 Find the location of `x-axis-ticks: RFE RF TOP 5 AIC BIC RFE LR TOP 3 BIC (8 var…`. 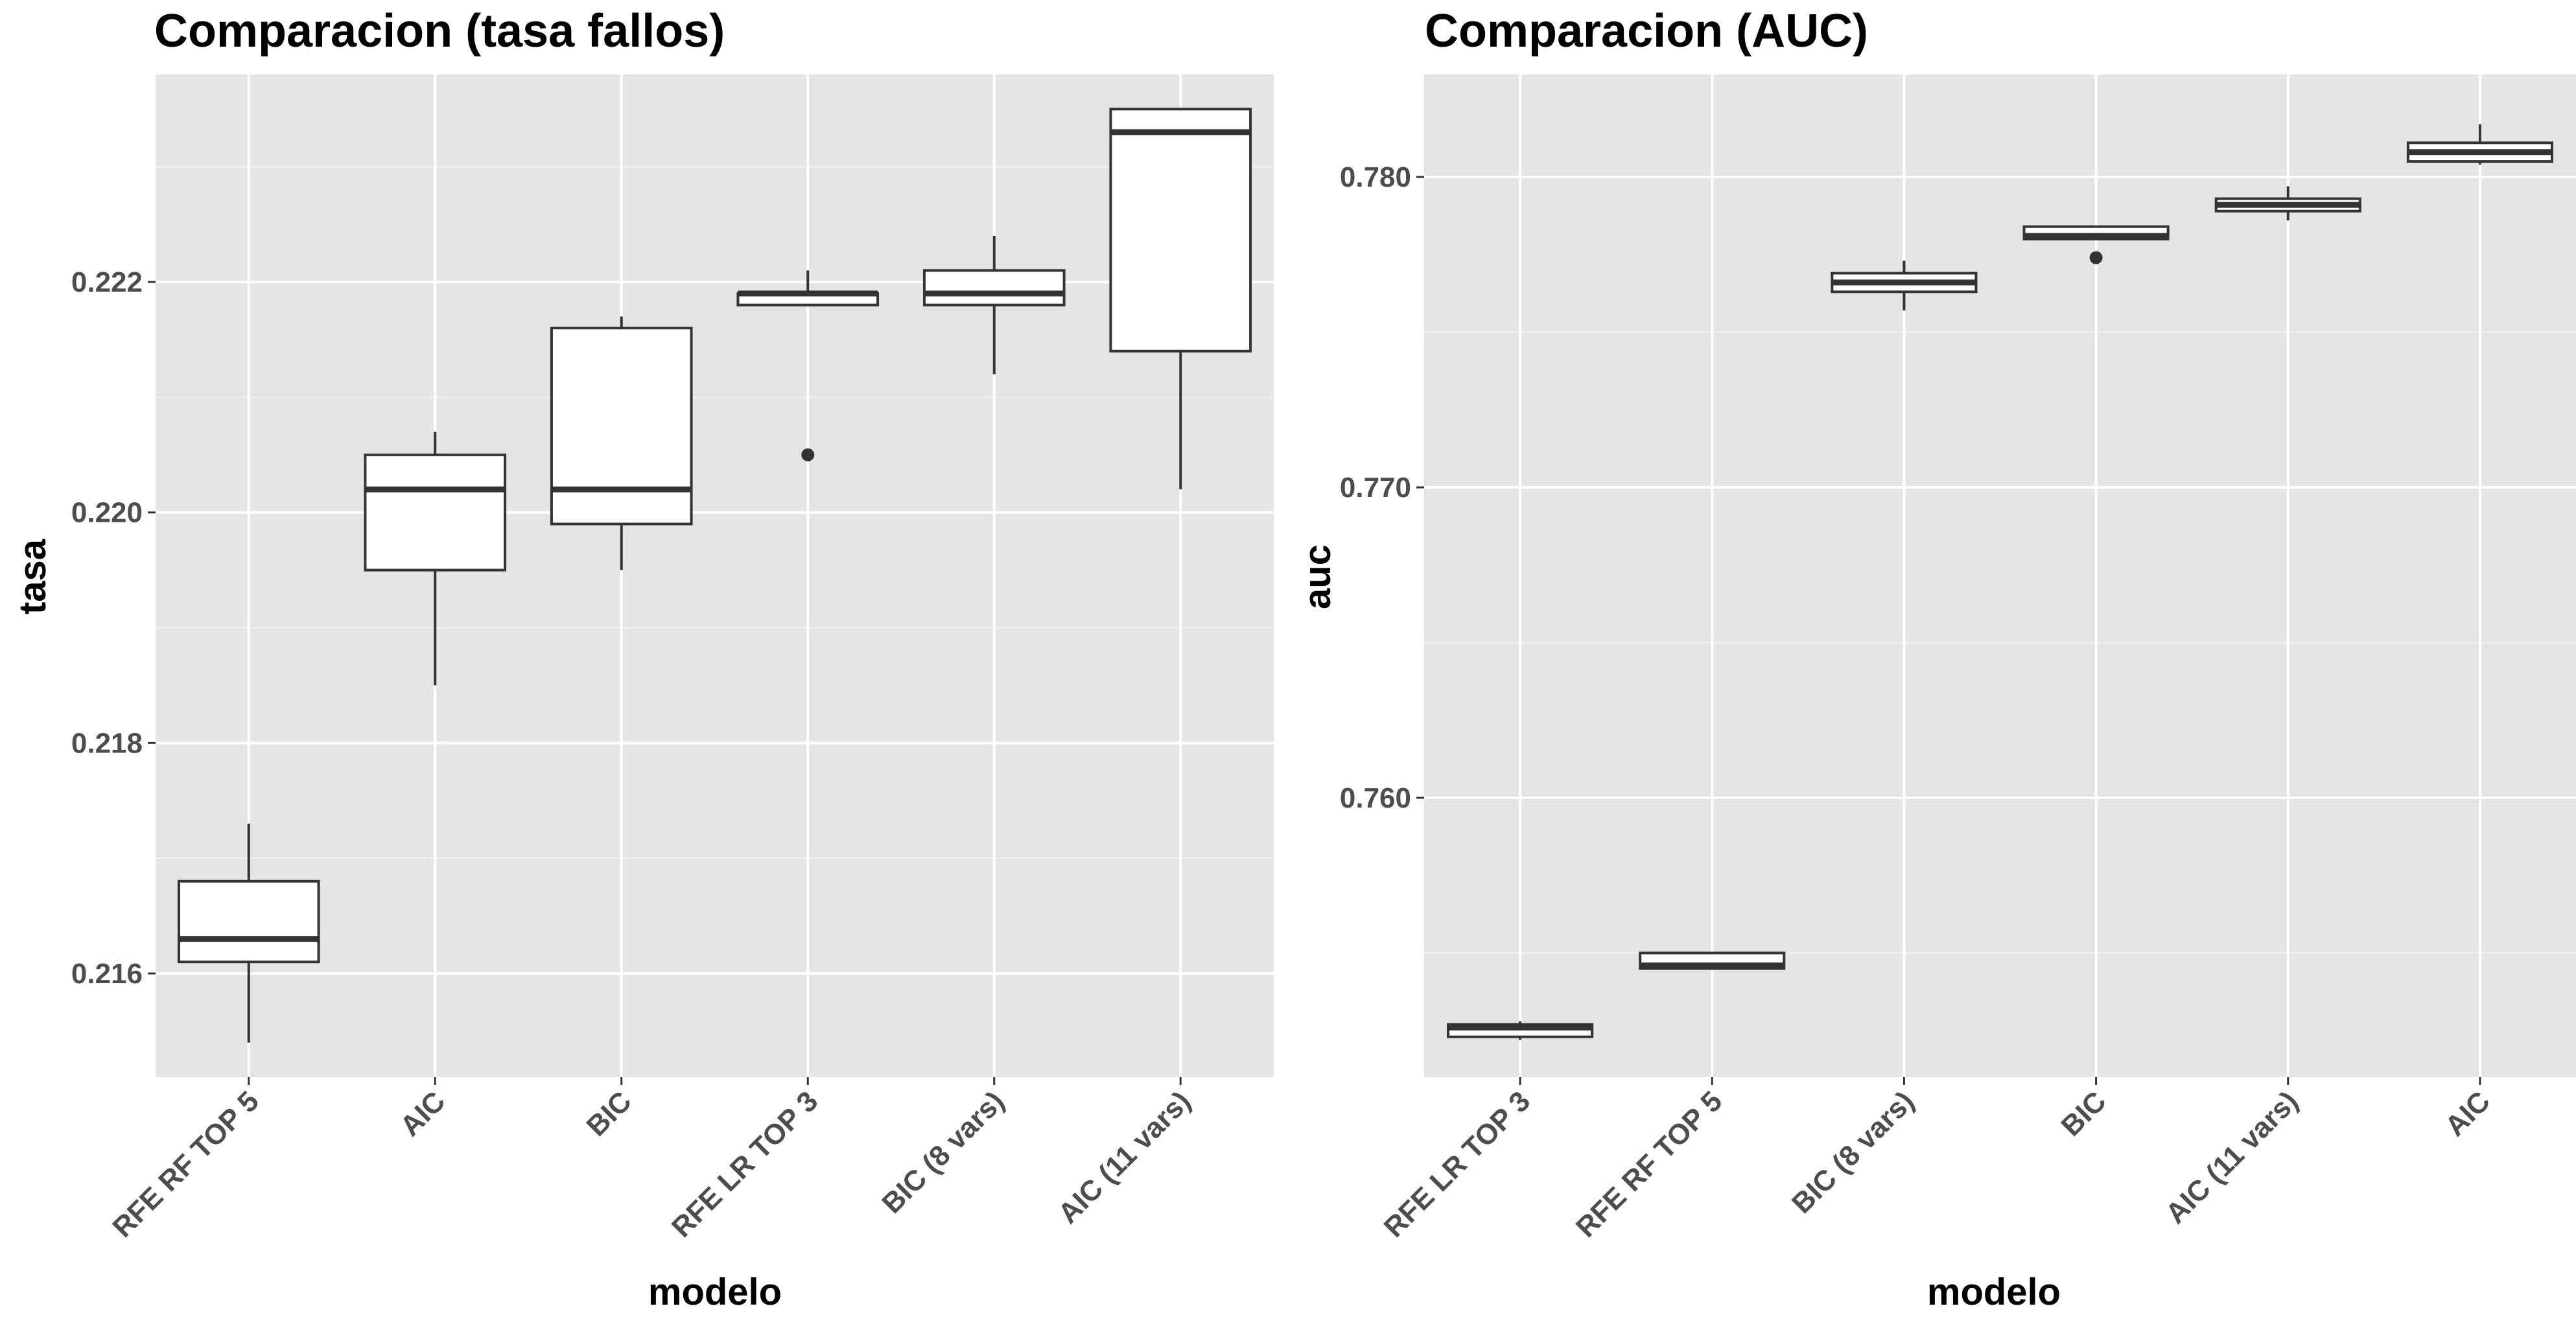

x-axis-ticks: RFE RF TOP 5 AIC BIC RFE LR TOP 3 BIC (8 var… is located at coordinates (651, 1160).